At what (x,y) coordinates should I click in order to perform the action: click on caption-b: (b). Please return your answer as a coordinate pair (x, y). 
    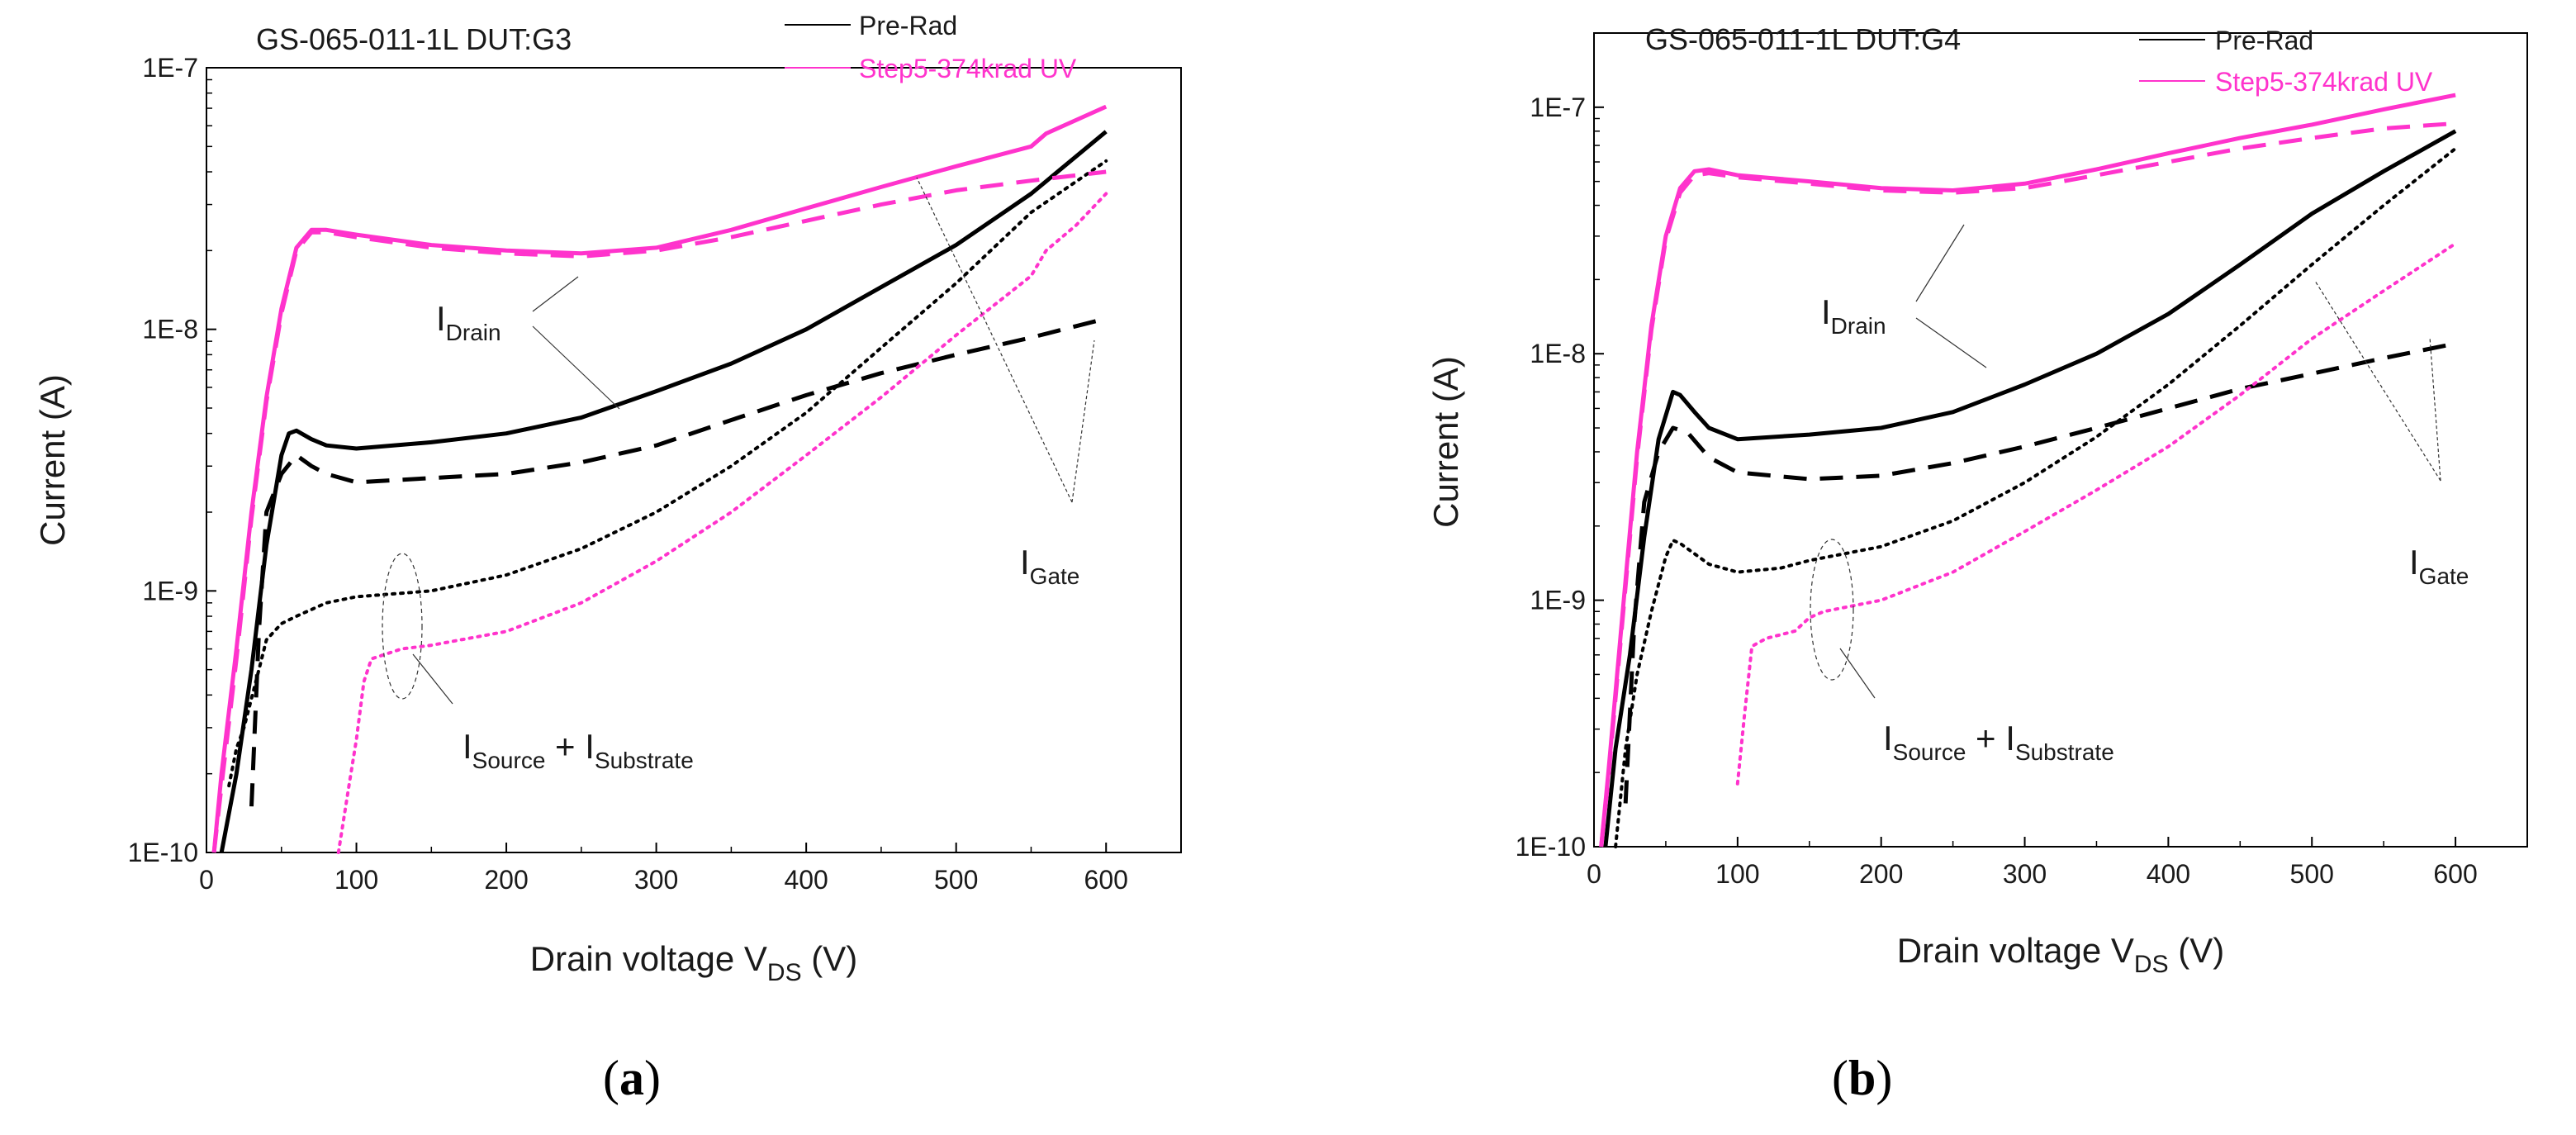
    Looking at the image, I should click on (1862, 1078).